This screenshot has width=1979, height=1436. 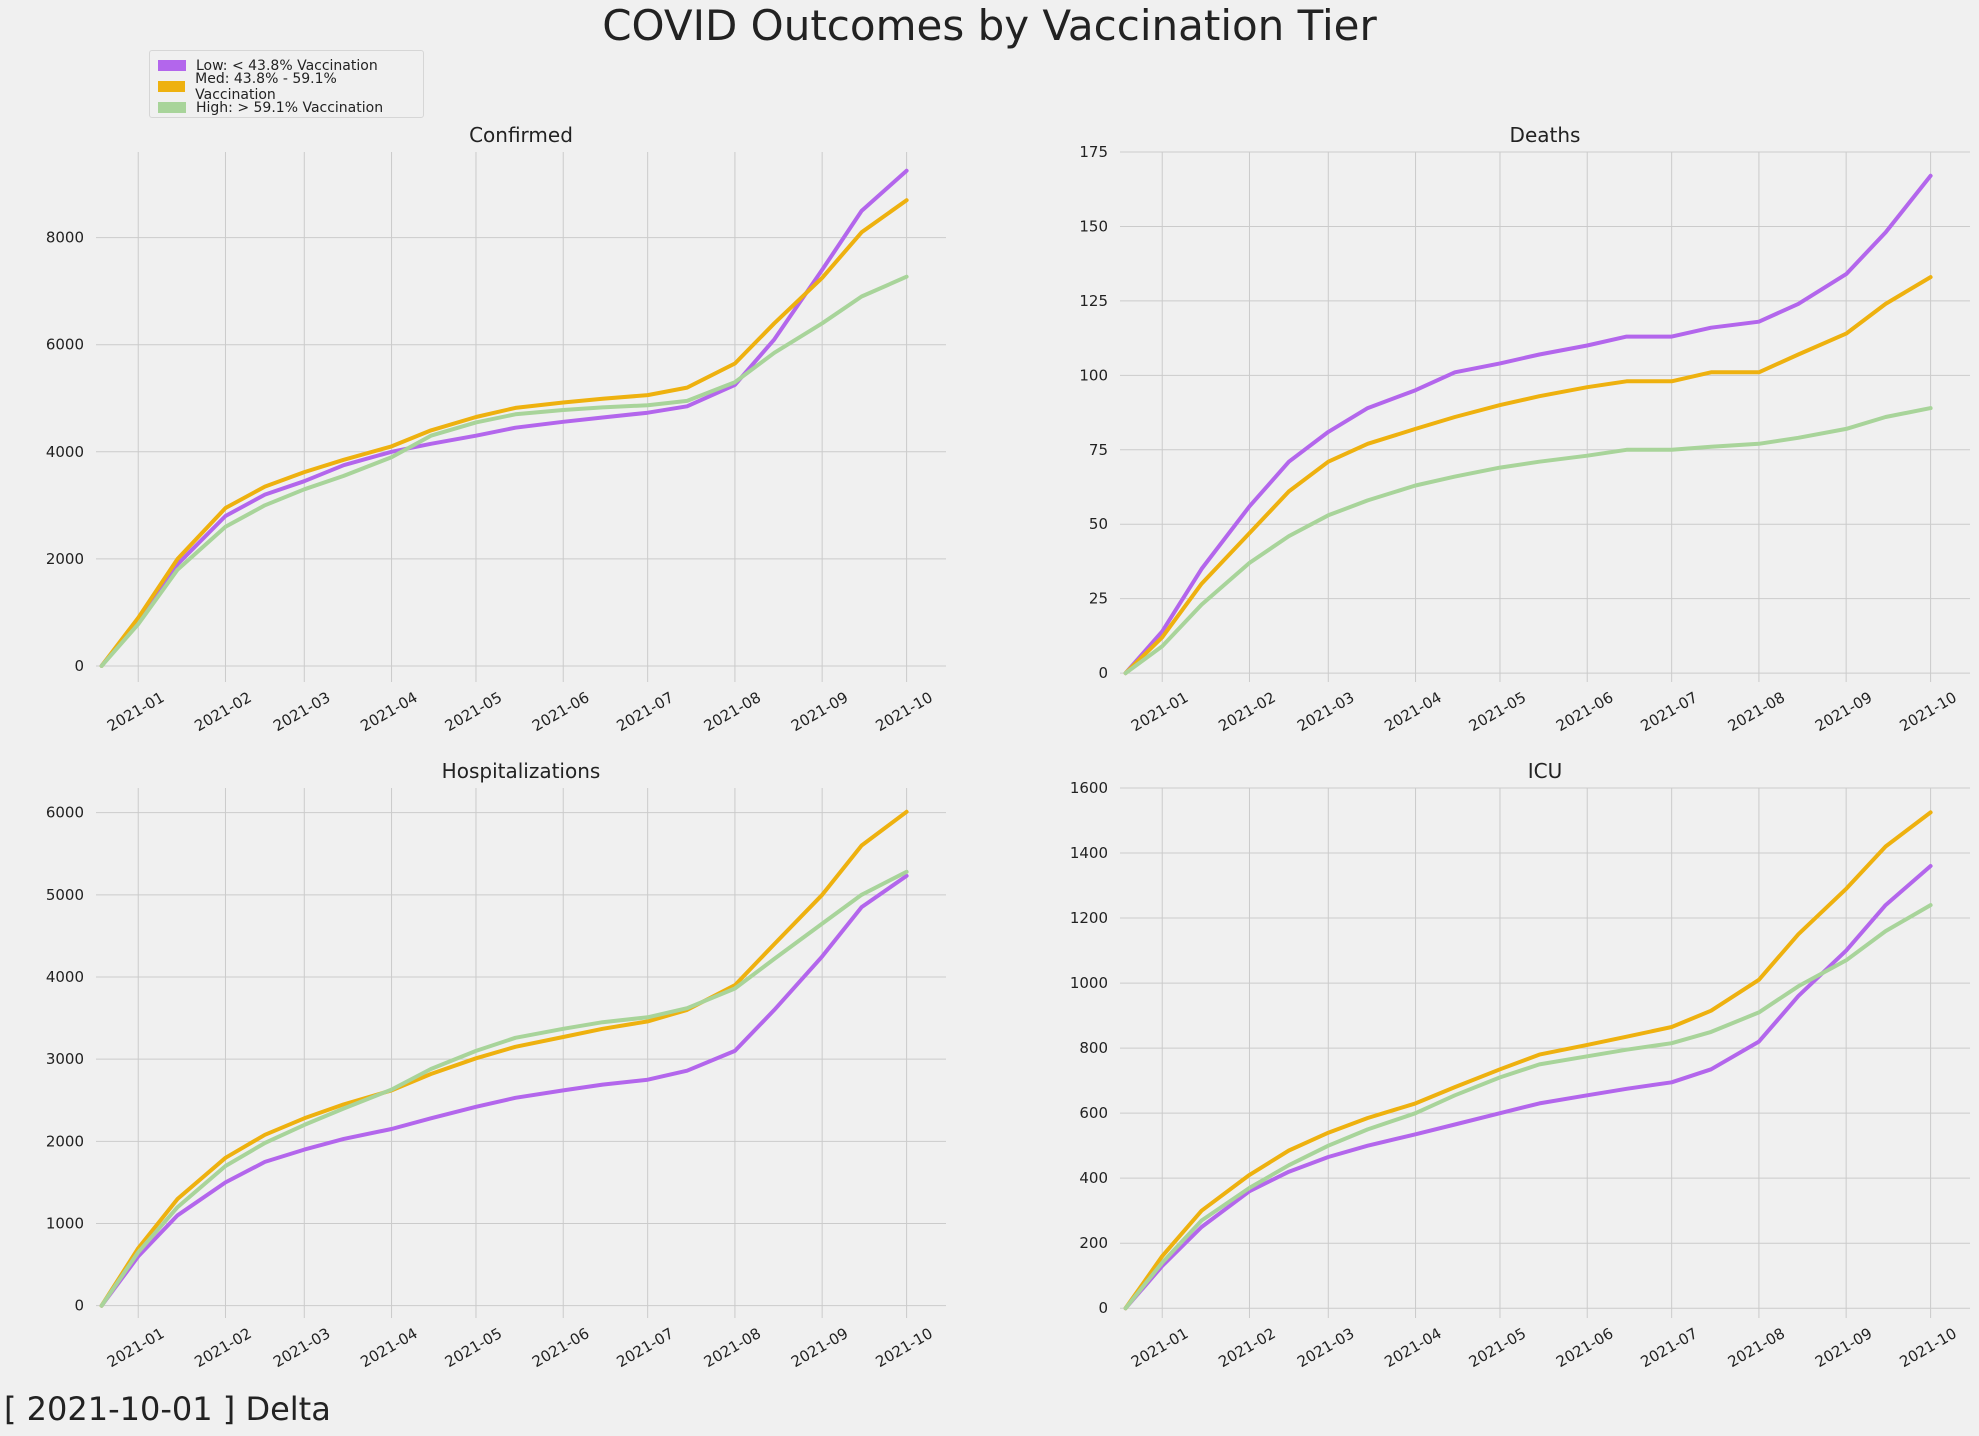 What do you see at coordinates (989, 25) in the screenshot?
I see `figure-title: COVID Outcomes by Vaccination Tier` at bounding box center [989, 25].